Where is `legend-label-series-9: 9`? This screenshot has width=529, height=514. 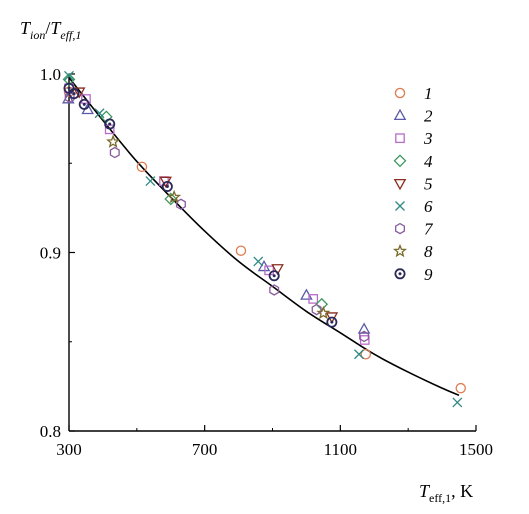
legend-label-series-9: 9 is located at coordinates (428, 274).